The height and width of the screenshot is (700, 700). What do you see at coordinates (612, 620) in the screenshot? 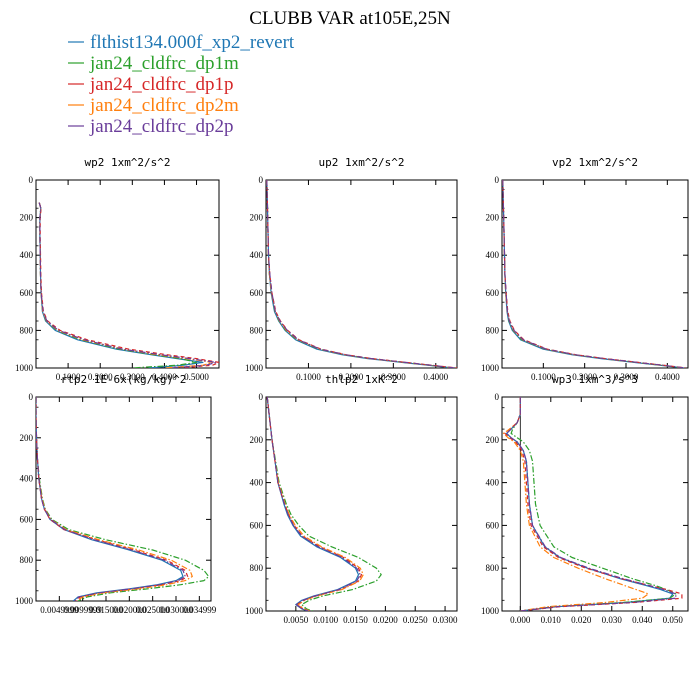
I see `x-tick-label: 0.030` at bounding box center [612, 620].